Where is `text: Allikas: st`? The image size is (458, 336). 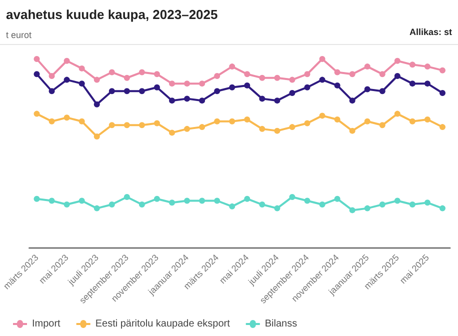 text: Allikas: st is located at coordinates (430, 32).